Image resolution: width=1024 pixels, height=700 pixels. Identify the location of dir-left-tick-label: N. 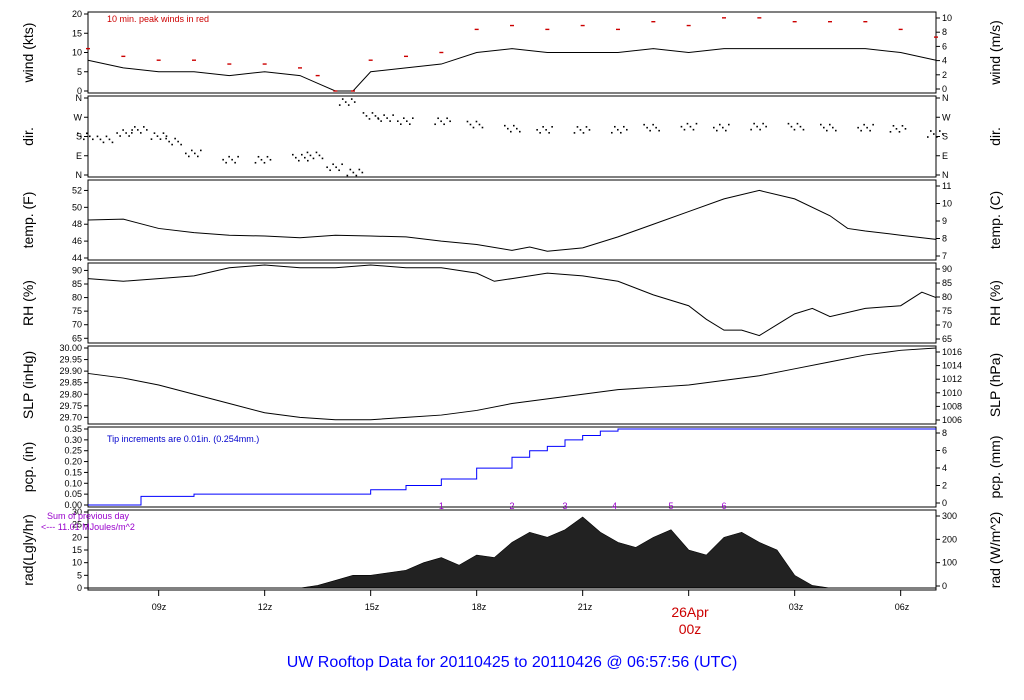
(79, 175).